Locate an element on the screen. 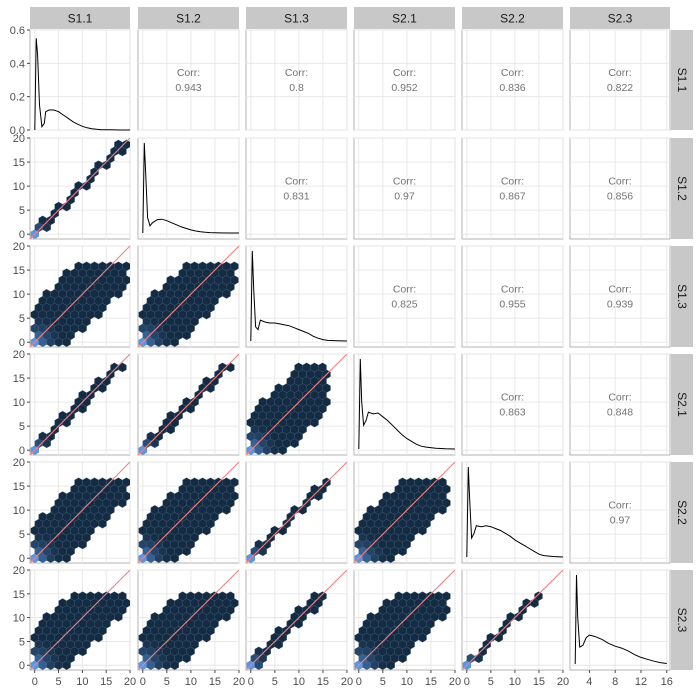  column-strip is located at coordinates (80, 18).